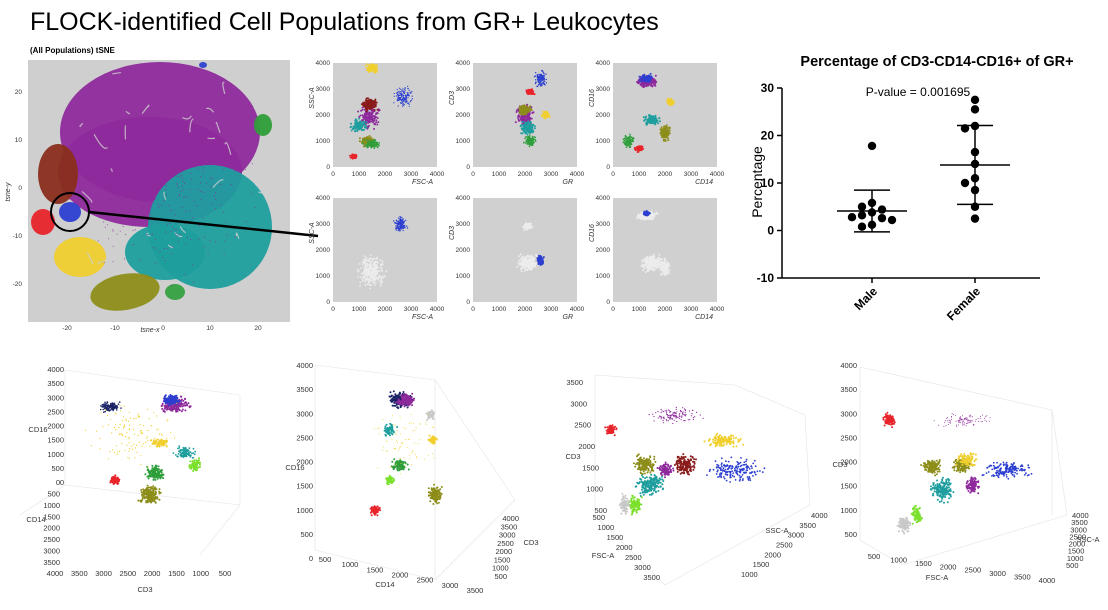  Describe the element at coordinates (702, 480) in the screenshot. I see `grid` at that location.